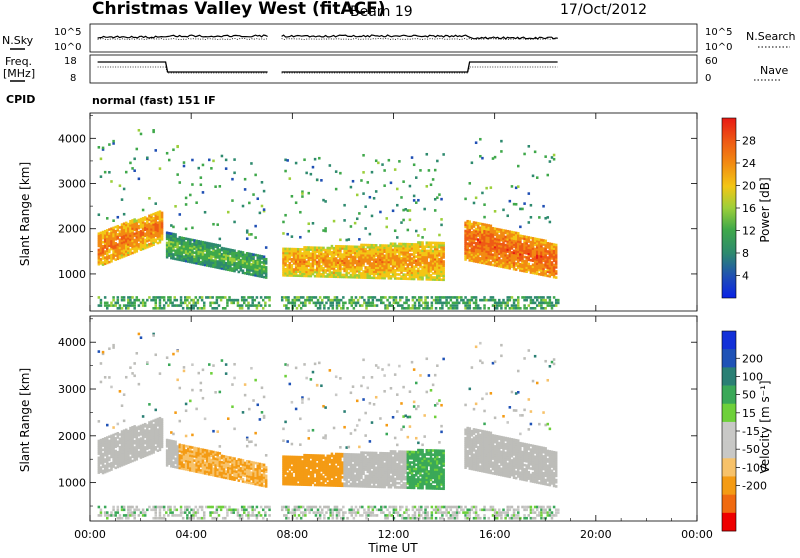 Image resolution: width=800 pixels, height=558 pixels. What do you see at coordinates (395, 69) in the screenshot?
I see `freq-panel: Freq. [MHz] 18 8 60 0 Nave` at bounding box center [395, 69].